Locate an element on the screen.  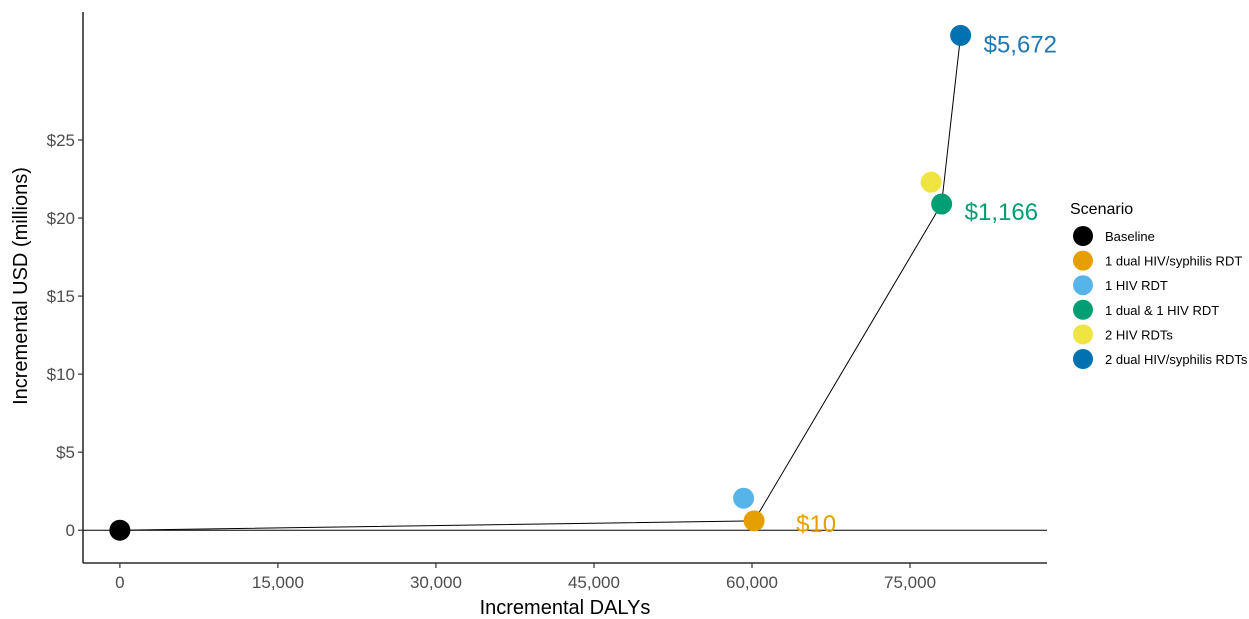
y-tick-label: $15 is located at coordinates (61, 296).